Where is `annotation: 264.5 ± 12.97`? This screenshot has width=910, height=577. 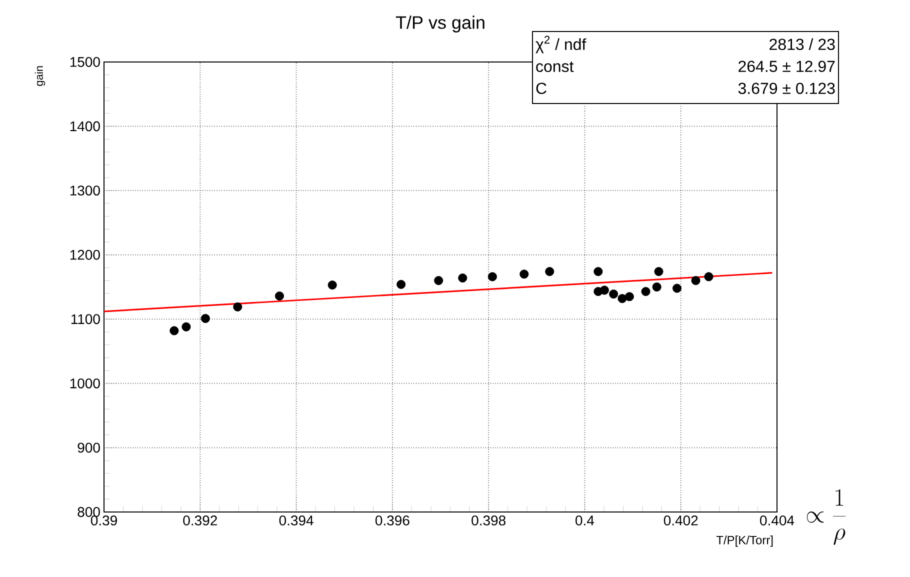 annotation: 264.5 ± 12.97 is located at coordinates (786, 66).